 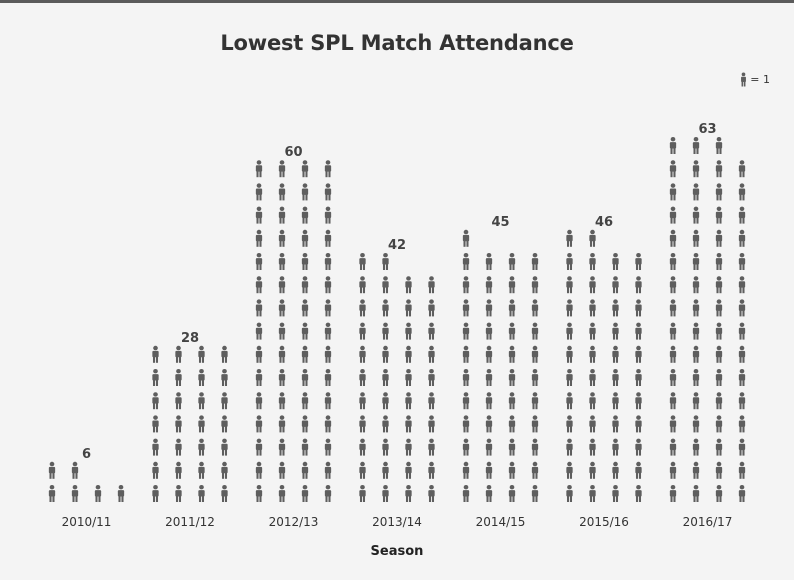 I want to click on x-tick-label: 2011/12, so click(x=190, y=522).